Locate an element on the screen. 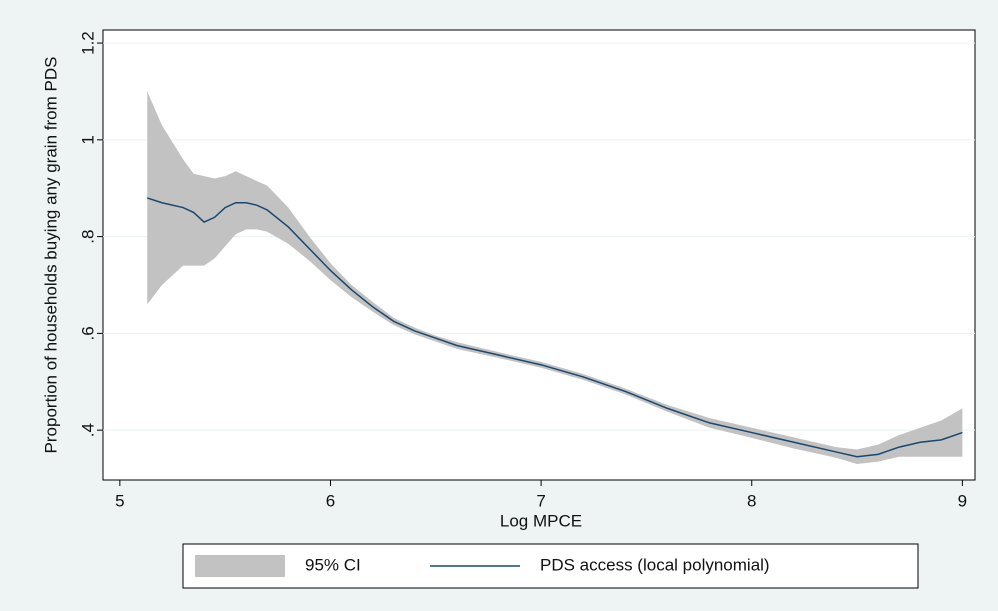  x-axis-label: Log MPCE is located at coordinates (541, 520).